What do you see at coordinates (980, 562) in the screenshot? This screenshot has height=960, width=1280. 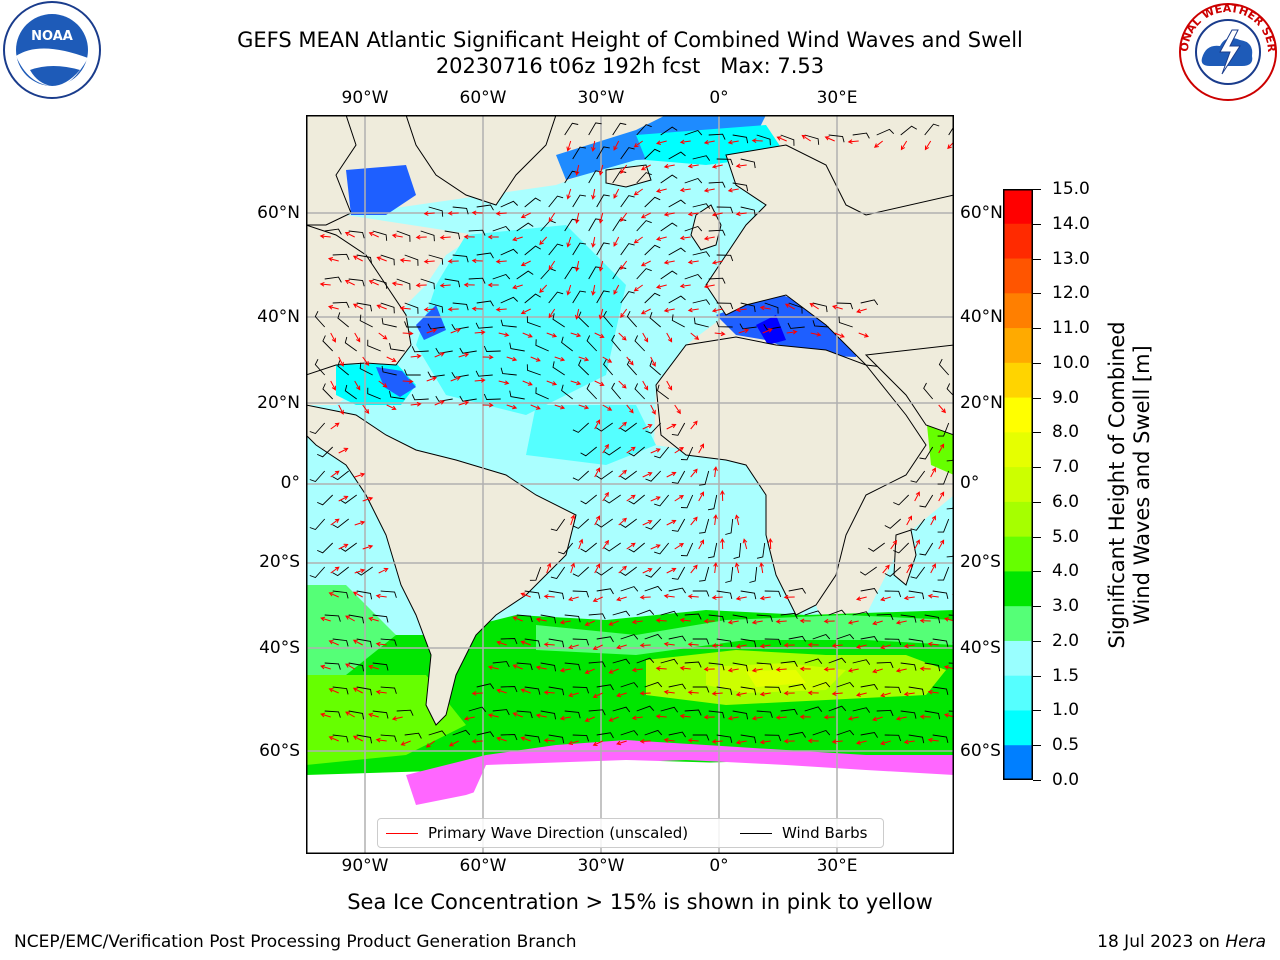 I see `lat-tick-right: 20°S` at bounding box center [980, 562].